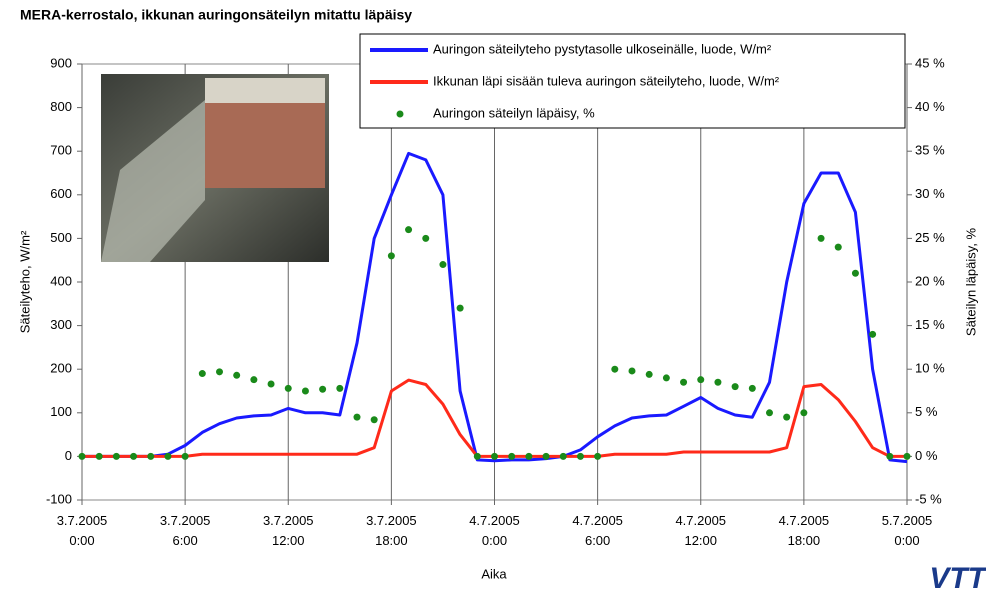 The height and width of the screenshot is (606, 986). I want to click on y2-tick-label: 35 %, so click(930, 150).